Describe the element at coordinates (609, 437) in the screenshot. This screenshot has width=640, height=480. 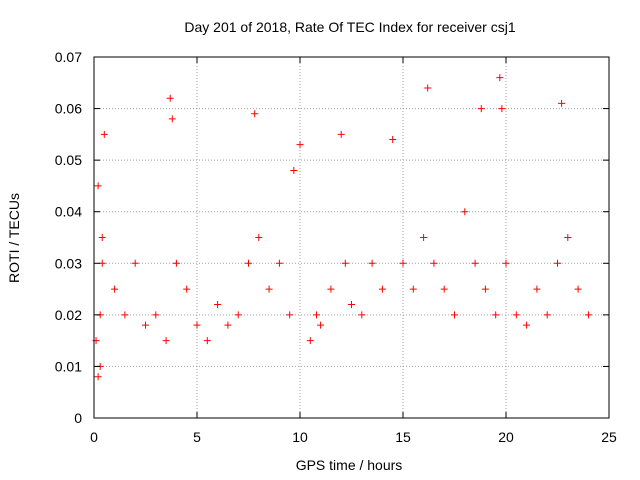
I see `x-tick-label: 25` at that location.